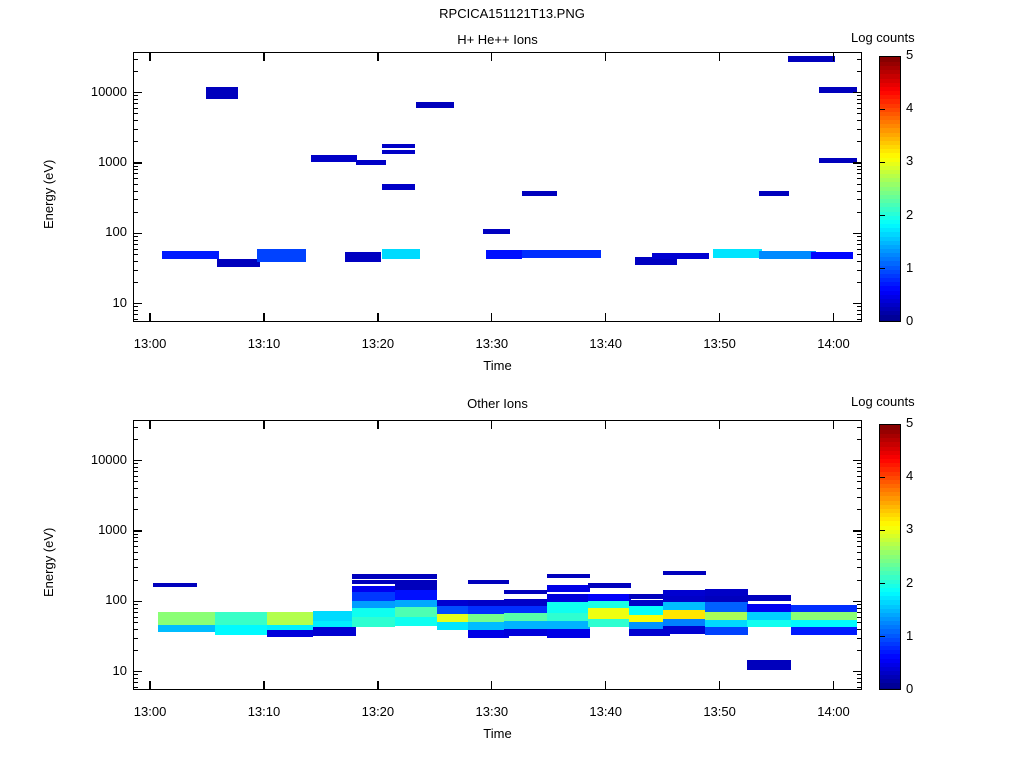 Image resolution: width=1024 pixels, height=768 pixels. Describe the element at coordinates (108, 91) in the screenshot. I see `y-axis-tick-label: 10000` at that location.